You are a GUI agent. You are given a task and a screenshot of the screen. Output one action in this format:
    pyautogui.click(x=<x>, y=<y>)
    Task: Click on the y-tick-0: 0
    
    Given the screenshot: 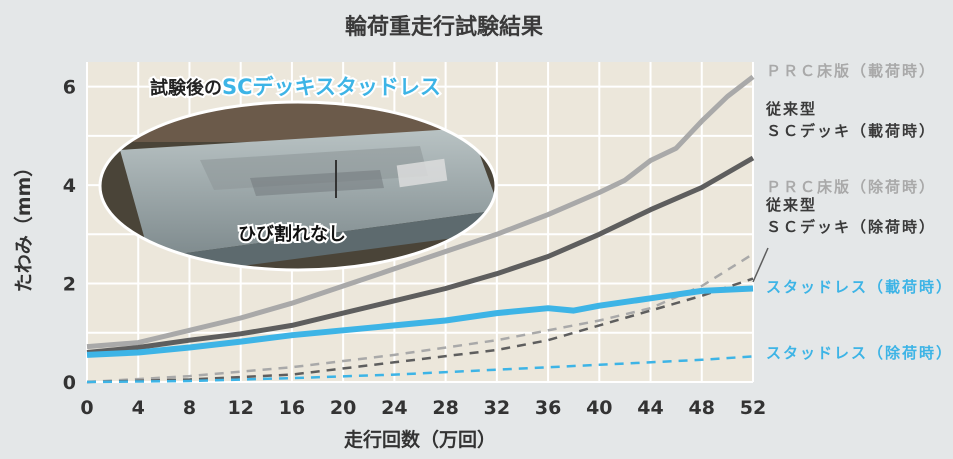 What is the action you would take?
    pyautogui.click(x=69, y=383)
    